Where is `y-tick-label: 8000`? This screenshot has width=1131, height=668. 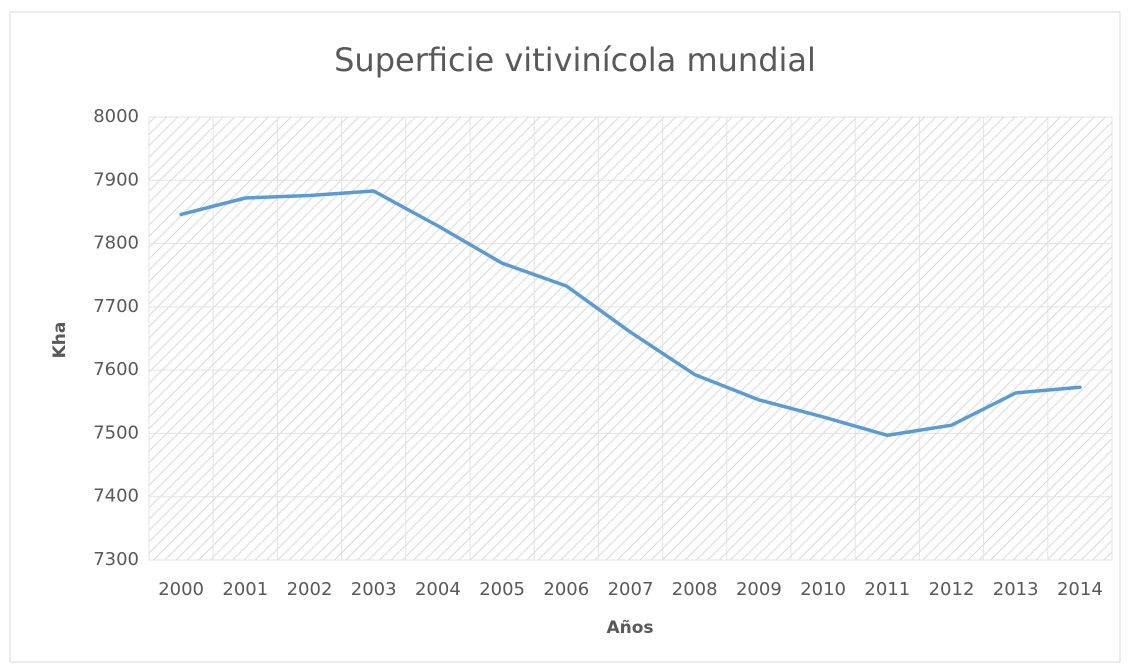
y-tick-label: 8000 is located at coordinates (116, 116).